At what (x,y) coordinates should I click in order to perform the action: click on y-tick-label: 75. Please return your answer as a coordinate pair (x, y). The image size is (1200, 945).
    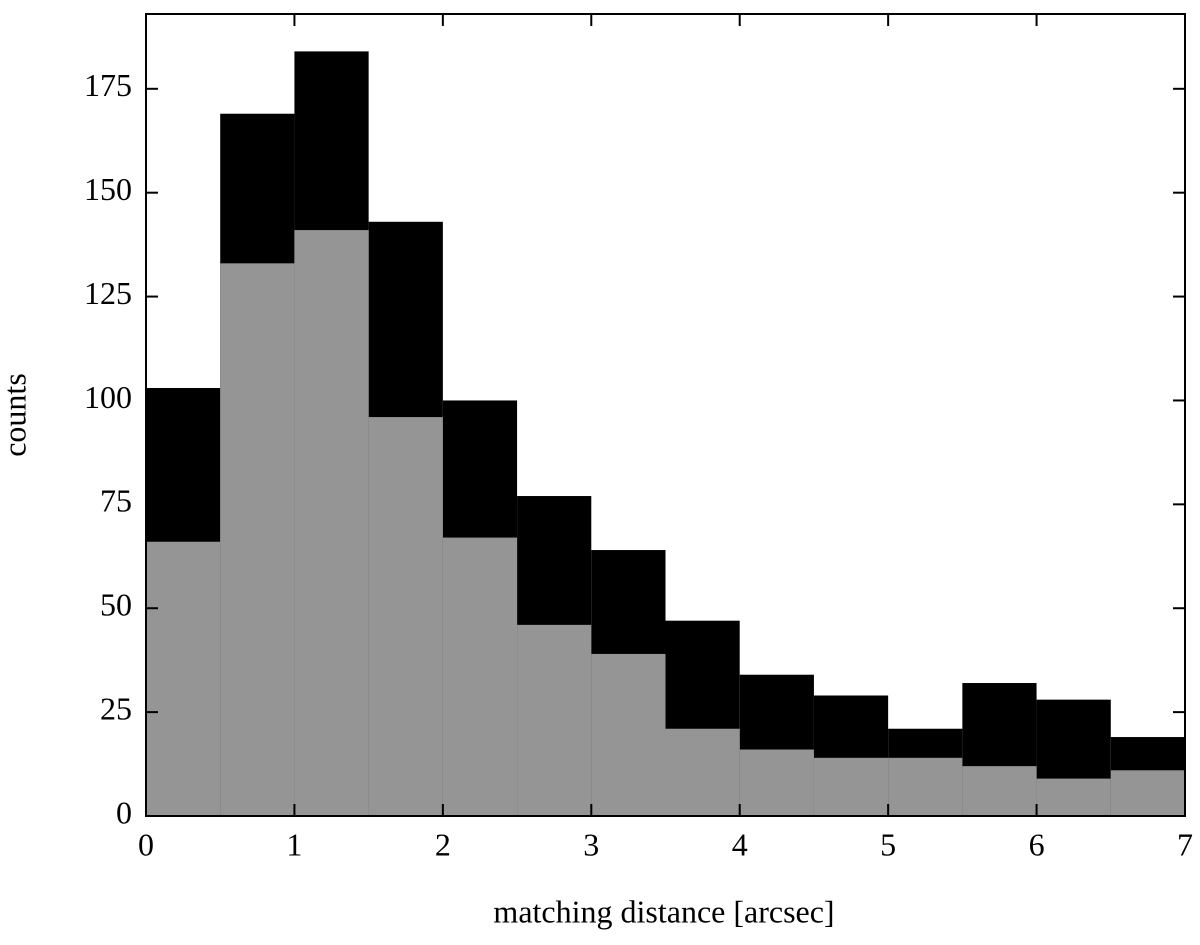
    Looking at the image, I should click on (116, 501).